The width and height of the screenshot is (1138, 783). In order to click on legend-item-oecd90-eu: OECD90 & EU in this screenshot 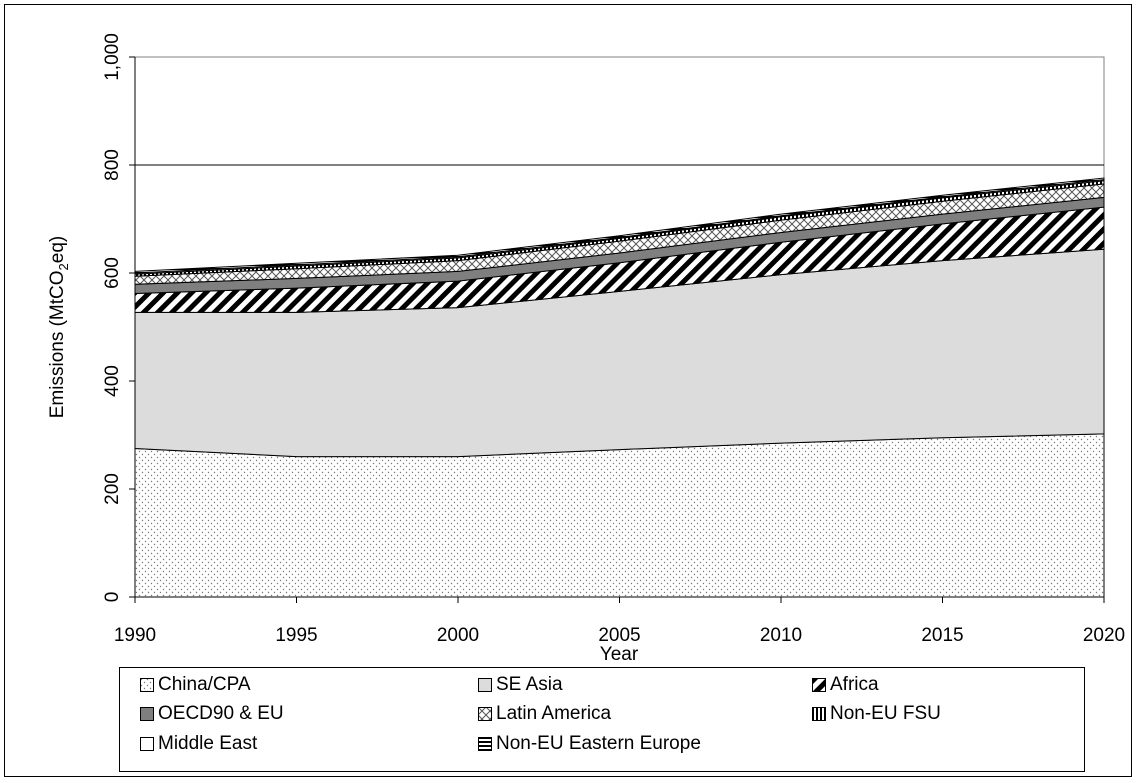, I will do `click(212, 714)`.